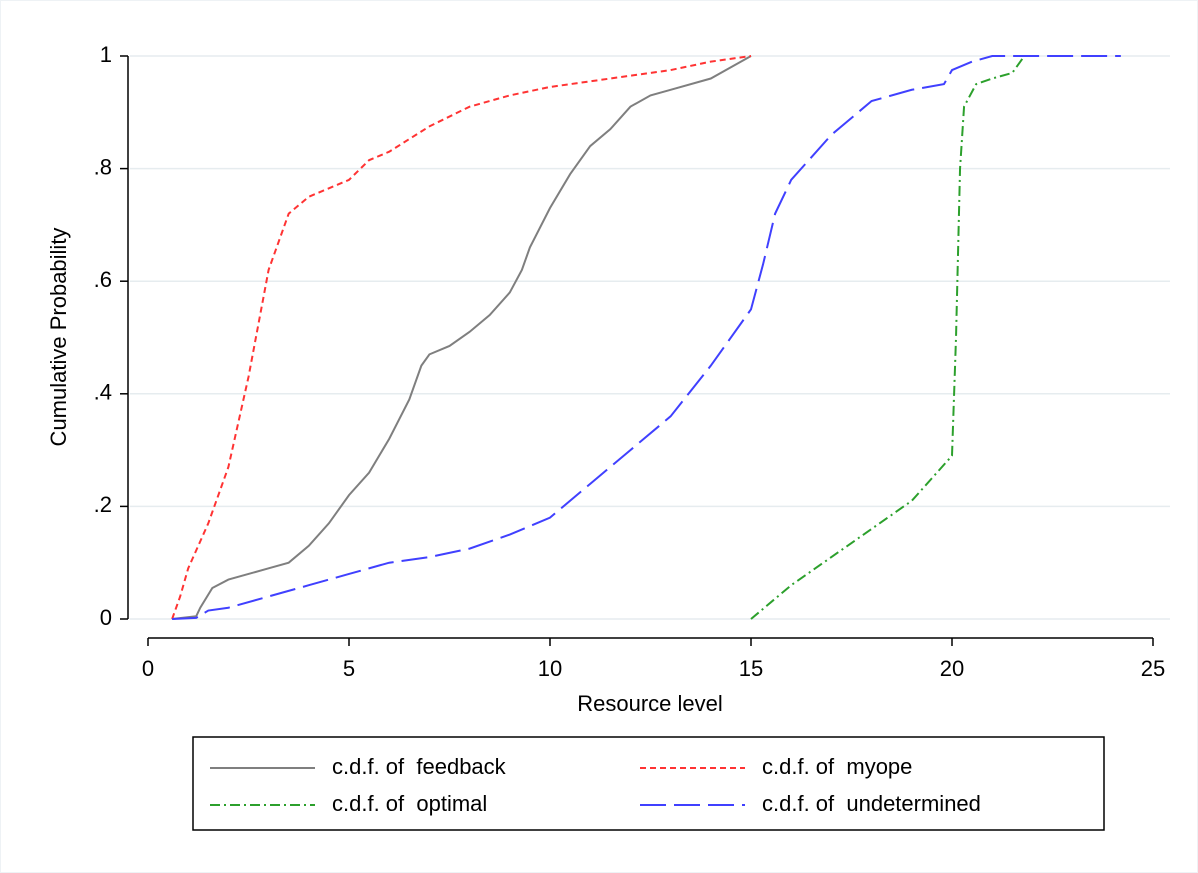 The width and height of the screenshot is (1198, 873). What do you see at coordinates (648, 783) in the screenshot?
I see `legend-box` at bounding box center [648, 783].